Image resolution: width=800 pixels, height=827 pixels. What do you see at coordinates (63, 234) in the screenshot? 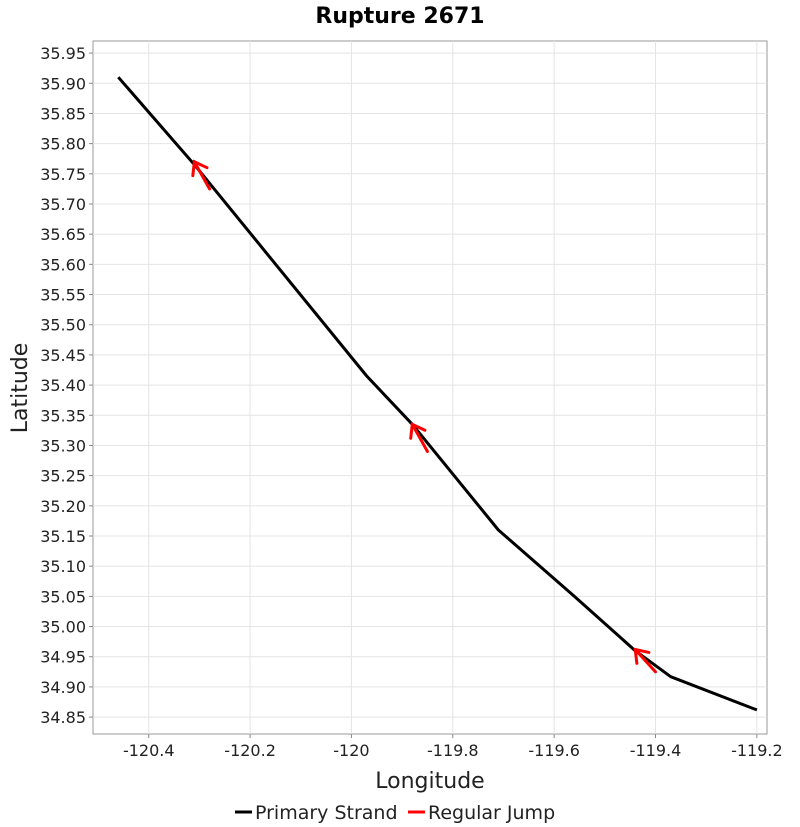
I see `y-tick-label: 35.65` at bounding box center [63, 234].